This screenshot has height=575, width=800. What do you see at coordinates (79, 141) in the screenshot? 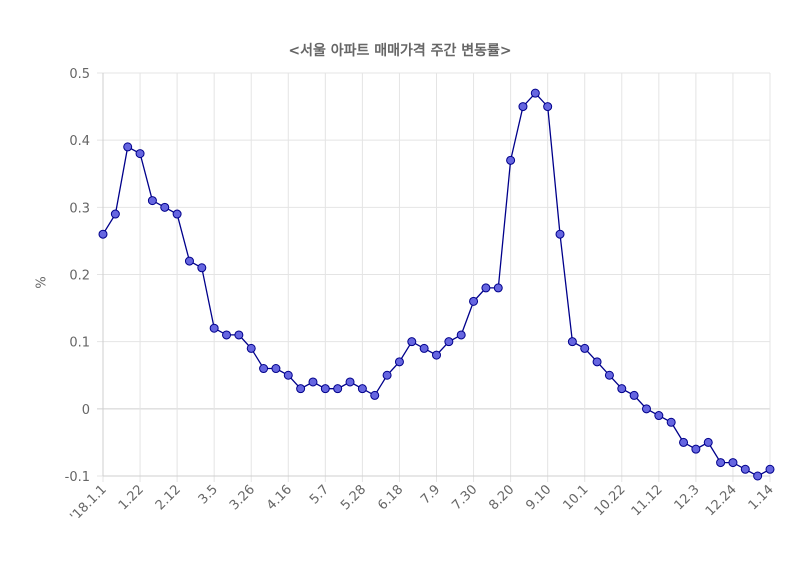
I see `y-tick-label: 0.4` at bounding box center [79, 141].